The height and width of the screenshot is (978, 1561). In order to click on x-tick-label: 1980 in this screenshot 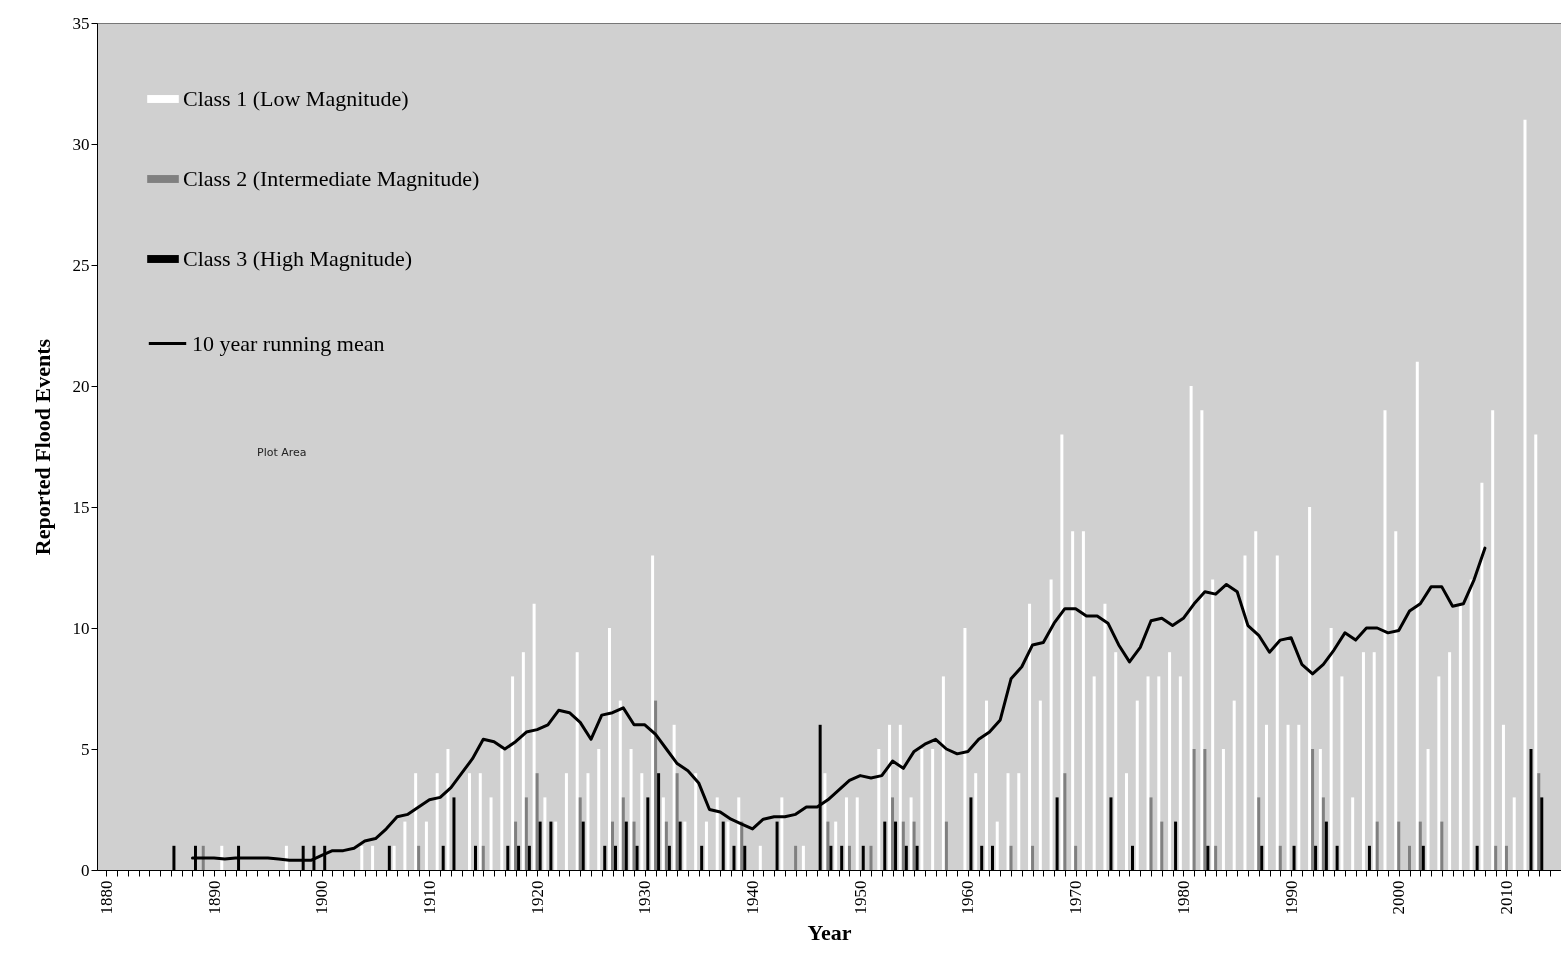, I will do `click(1183, 897)`.